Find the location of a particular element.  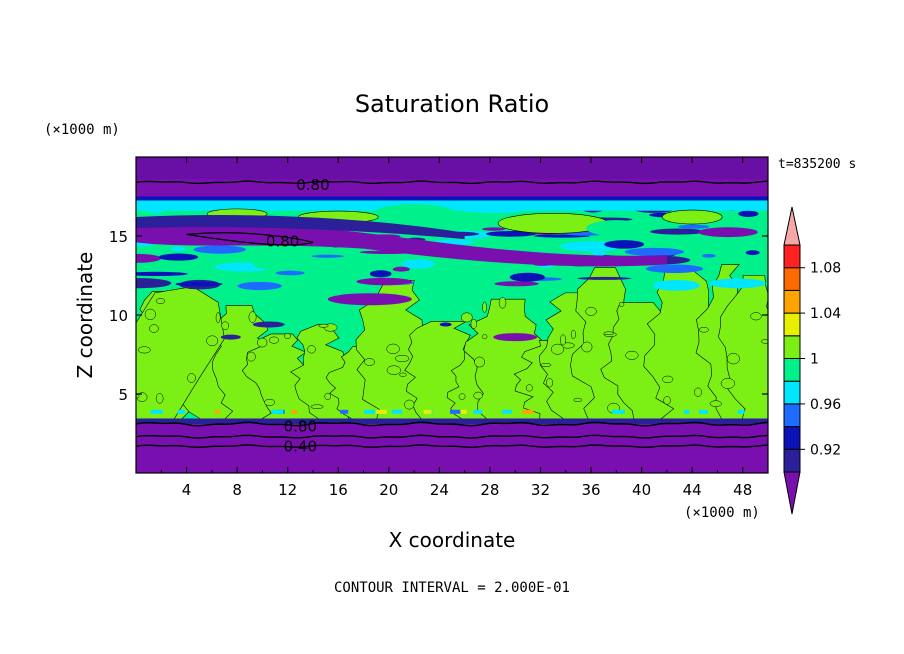

x-tick-label: 28 is located at coordinates (489, 490).